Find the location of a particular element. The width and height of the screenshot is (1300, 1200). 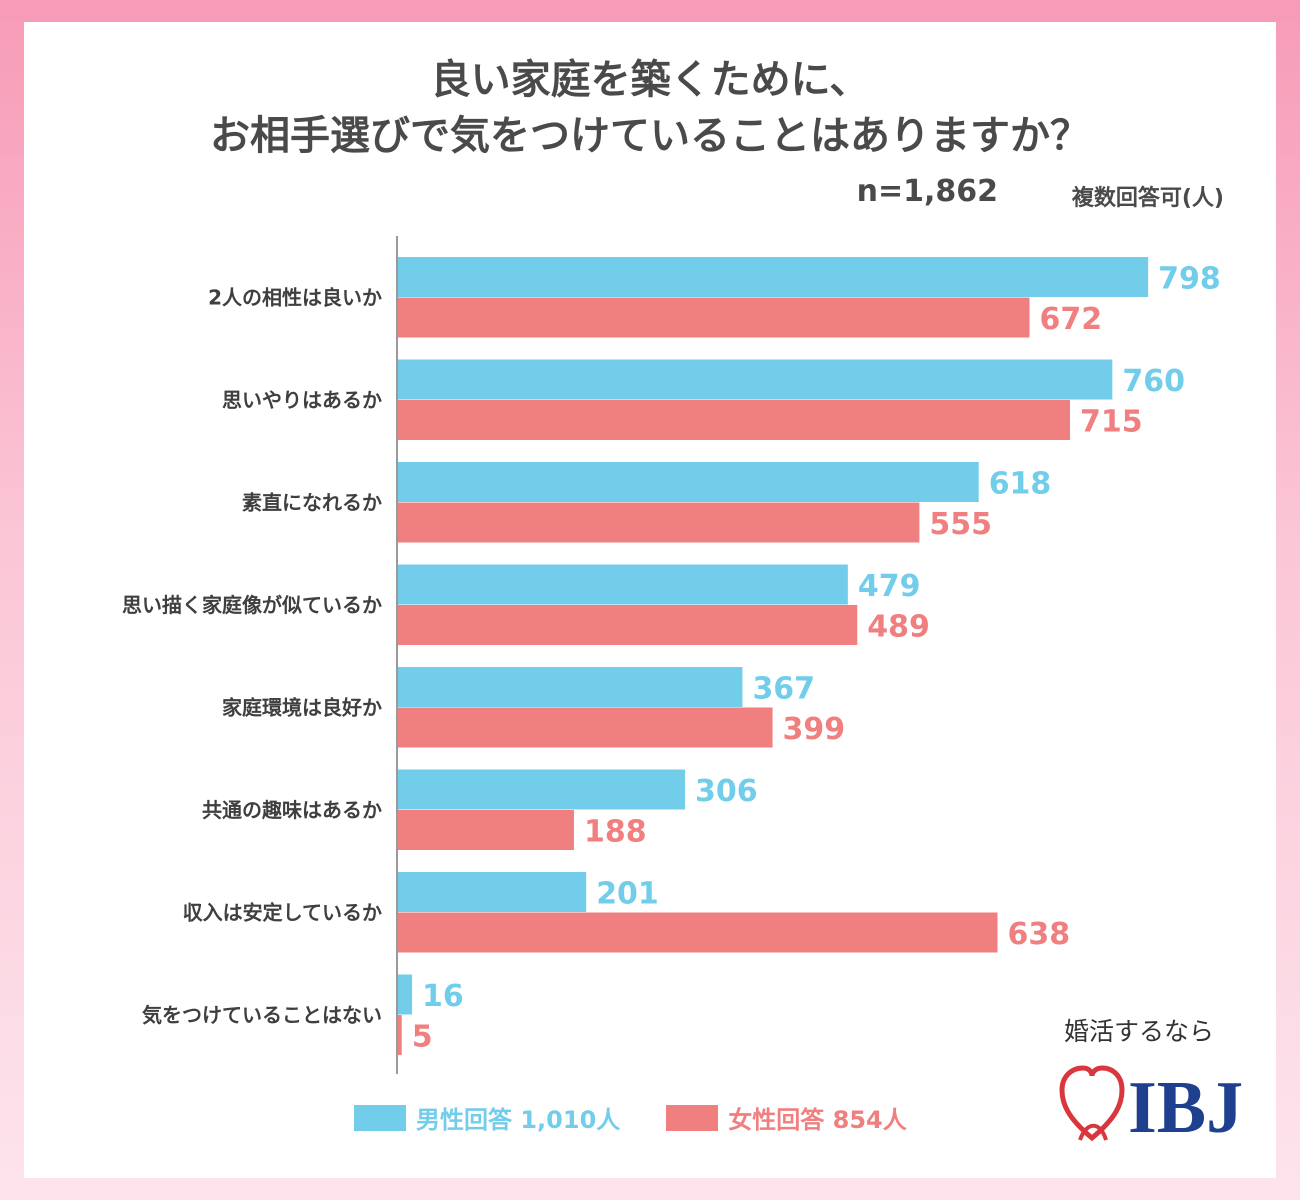

category-label: 素直になれるか is located at coordinates (312, 503).